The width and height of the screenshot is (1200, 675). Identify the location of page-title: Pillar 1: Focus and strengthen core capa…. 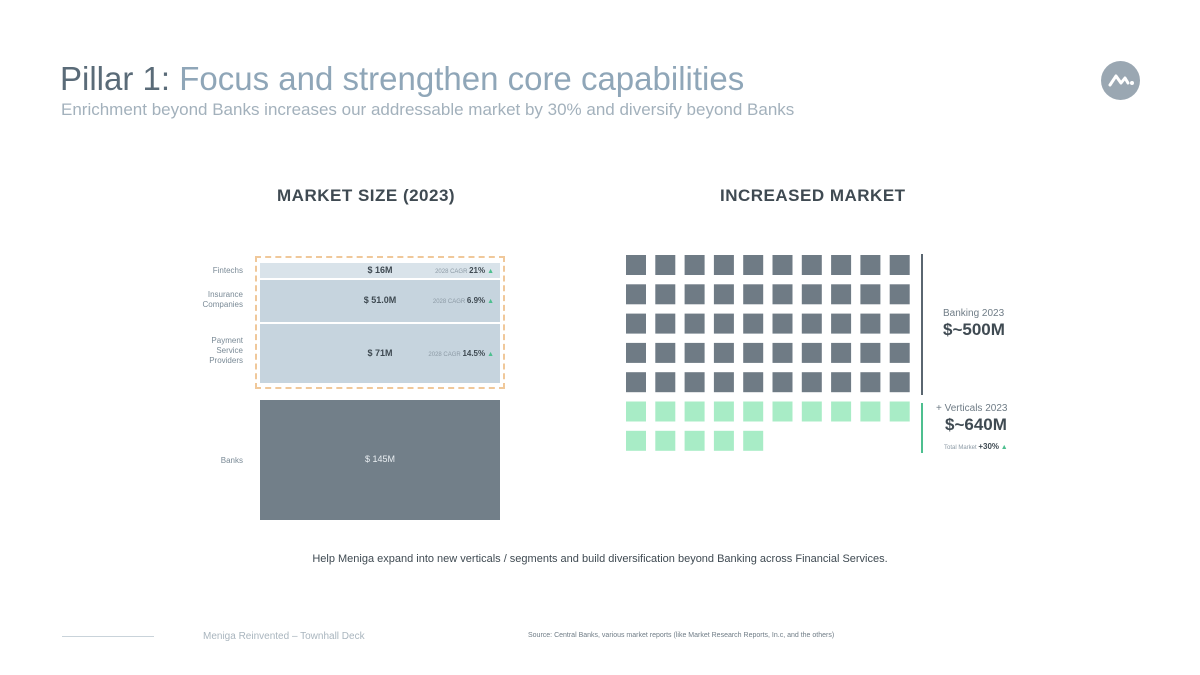
(402, 79).